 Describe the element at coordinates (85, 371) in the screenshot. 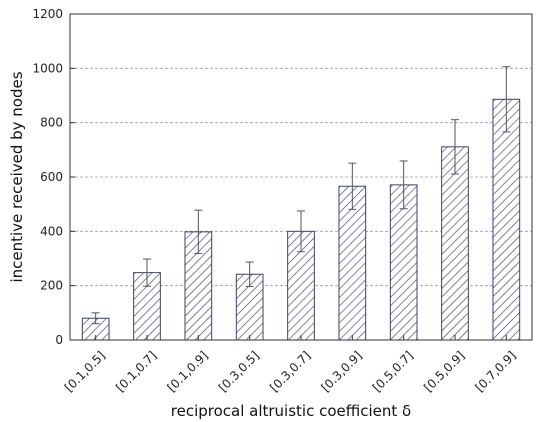

I see `x-tick-label: [0.1,0.5]` at that location.